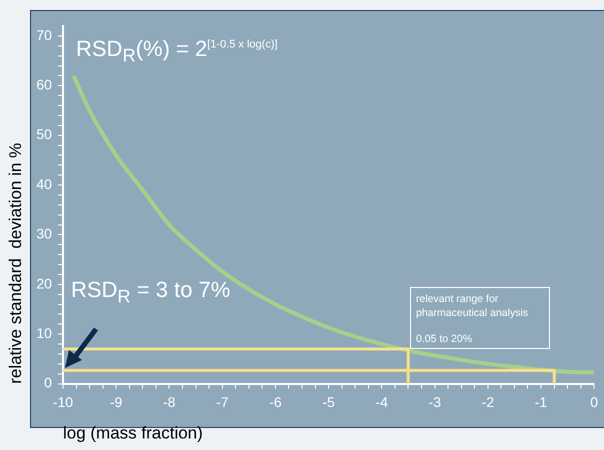 The image size is (604, 450). Describe the element at coordinates (488, 402) in the screenshot. I see `x-tick-label: -2` at that location.